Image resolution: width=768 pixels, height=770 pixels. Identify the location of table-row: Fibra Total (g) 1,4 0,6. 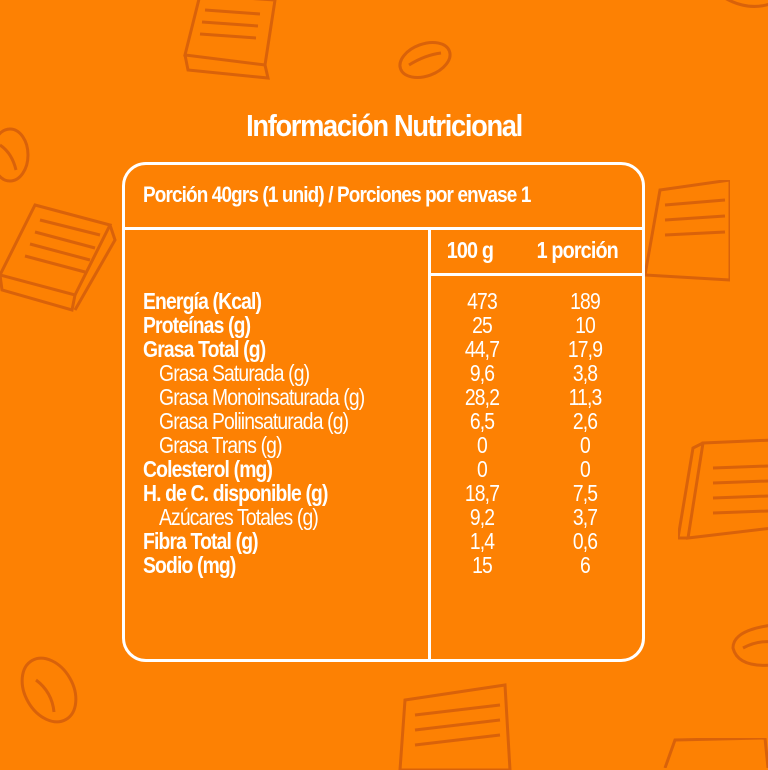
(383, 541).